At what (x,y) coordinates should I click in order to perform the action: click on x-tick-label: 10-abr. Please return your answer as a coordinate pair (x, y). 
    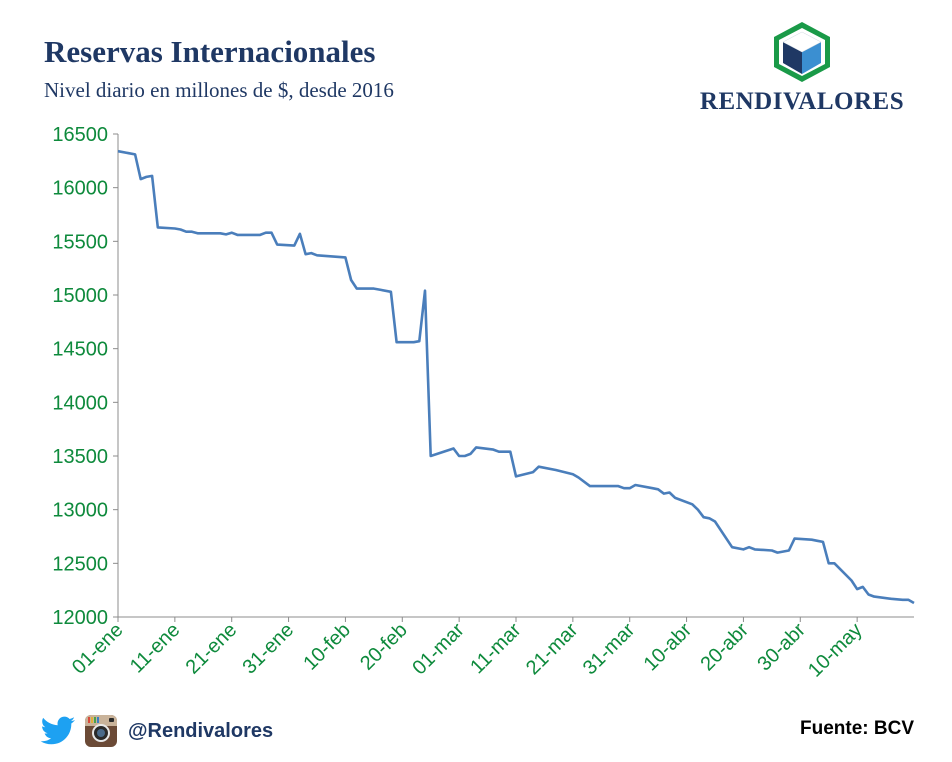
    Looking at the image, I should click on (668, 647).